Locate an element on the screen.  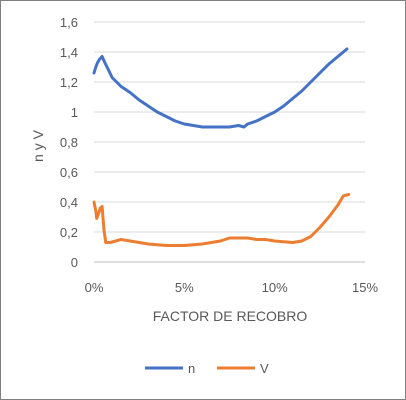
x-tick-labels: 0% 5% 10% 15% is located at coordinates (232, 287).